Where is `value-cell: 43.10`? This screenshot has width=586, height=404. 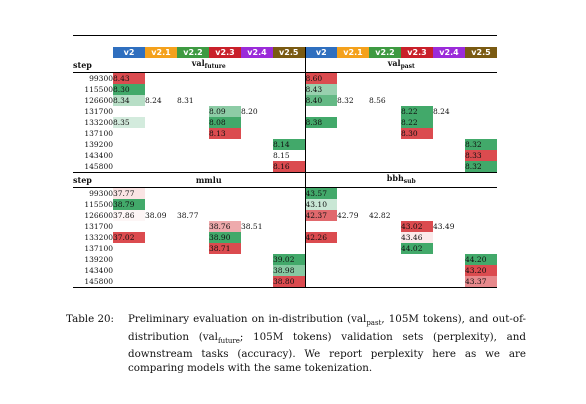 value-cell: 43.10 is located at coordinates (321, 204).